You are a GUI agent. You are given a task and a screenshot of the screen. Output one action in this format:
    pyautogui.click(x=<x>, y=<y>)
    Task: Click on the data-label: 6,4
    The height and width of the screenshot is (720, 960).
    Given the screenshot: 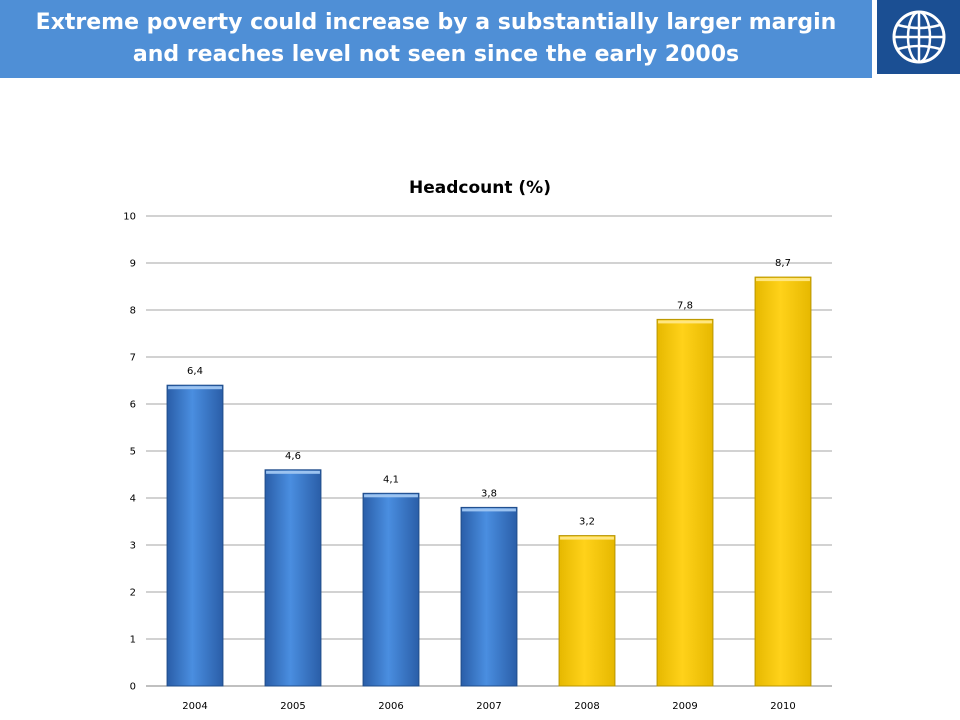 What is the action you would take?
    pyautogui.click(x=195, y=371)
    